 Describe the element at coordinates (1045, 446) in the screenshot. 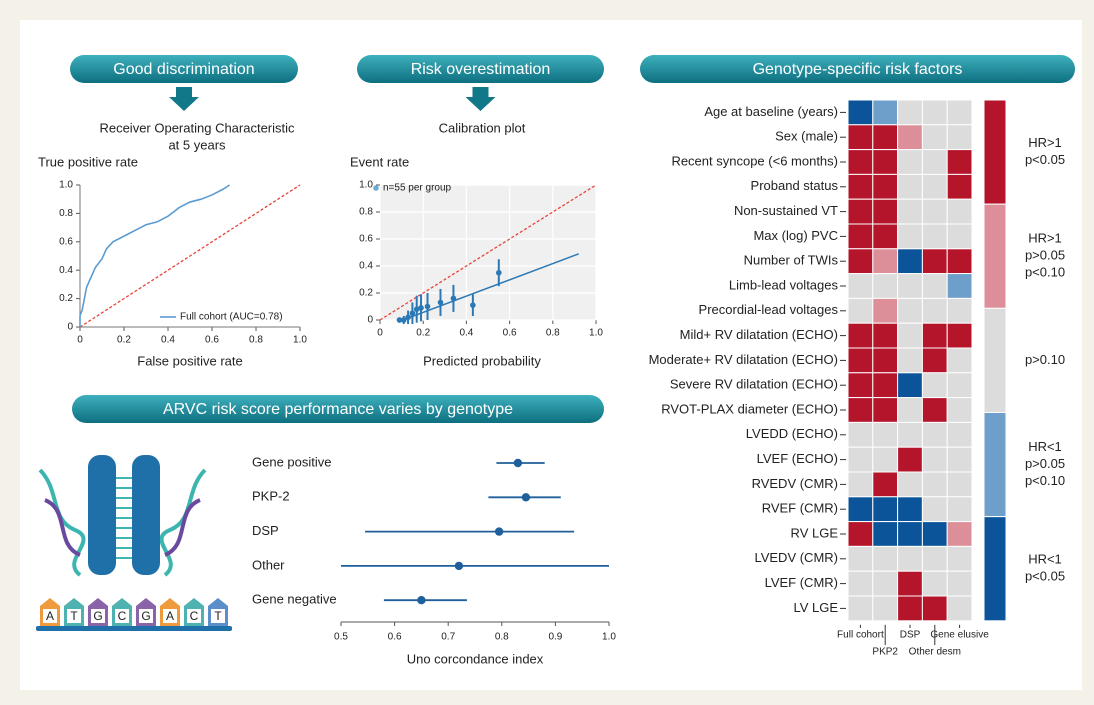

I see `legend-label: HR<1` at that location.